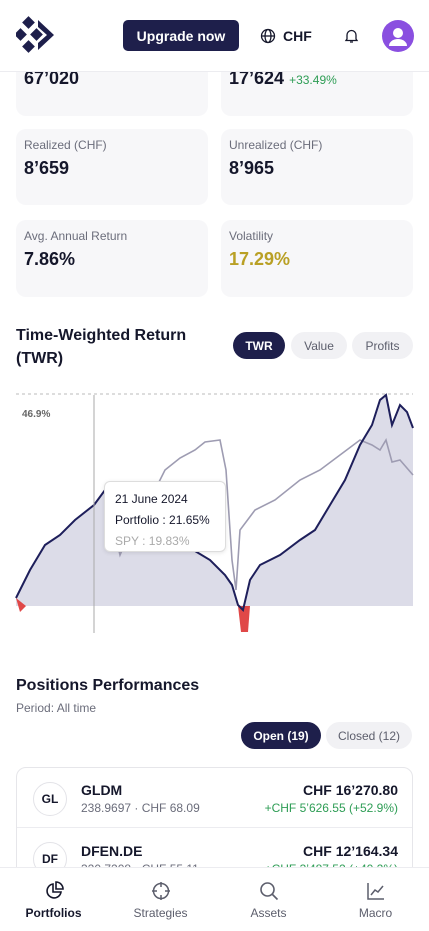  Describe the element at coordinates (214, 827) in the screenshot. I see `divider` at that location.